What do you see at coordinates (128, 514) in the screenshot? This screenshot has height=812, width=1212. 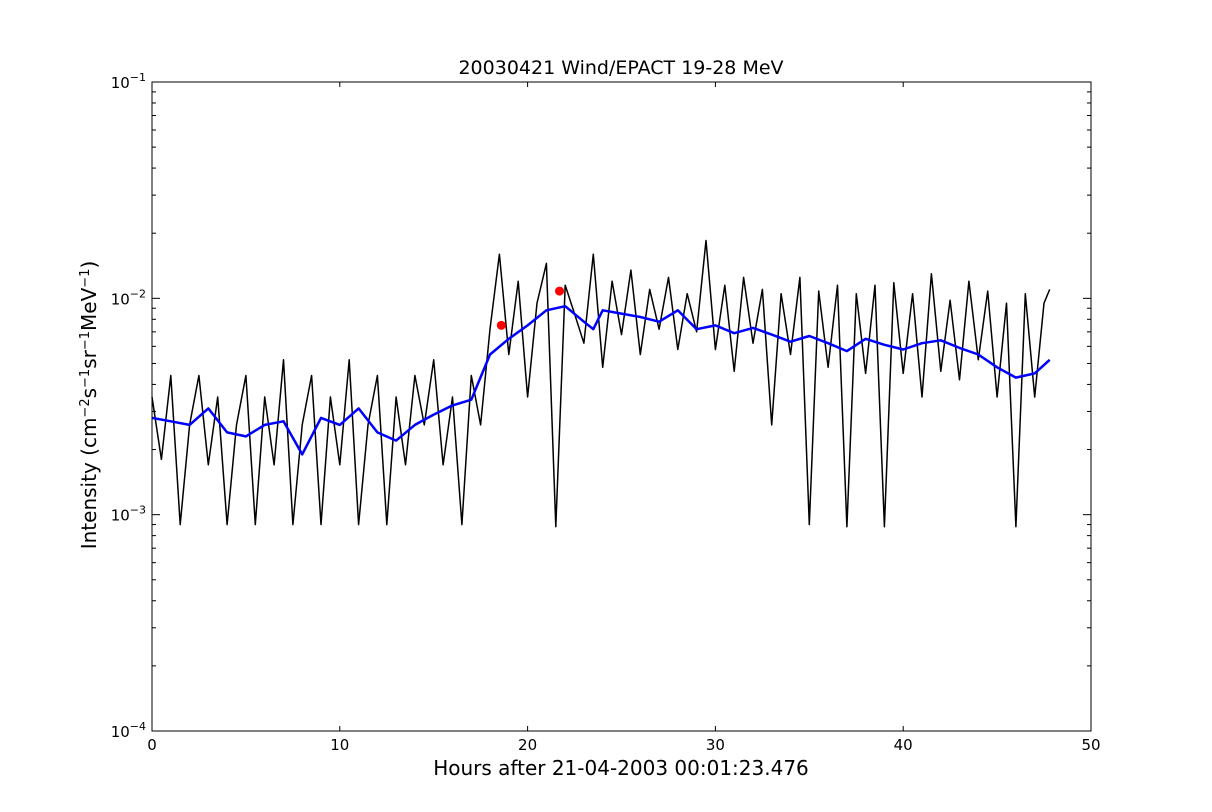 I see `y-tick-label: 10⁻³` at bounding box center [128, 514].